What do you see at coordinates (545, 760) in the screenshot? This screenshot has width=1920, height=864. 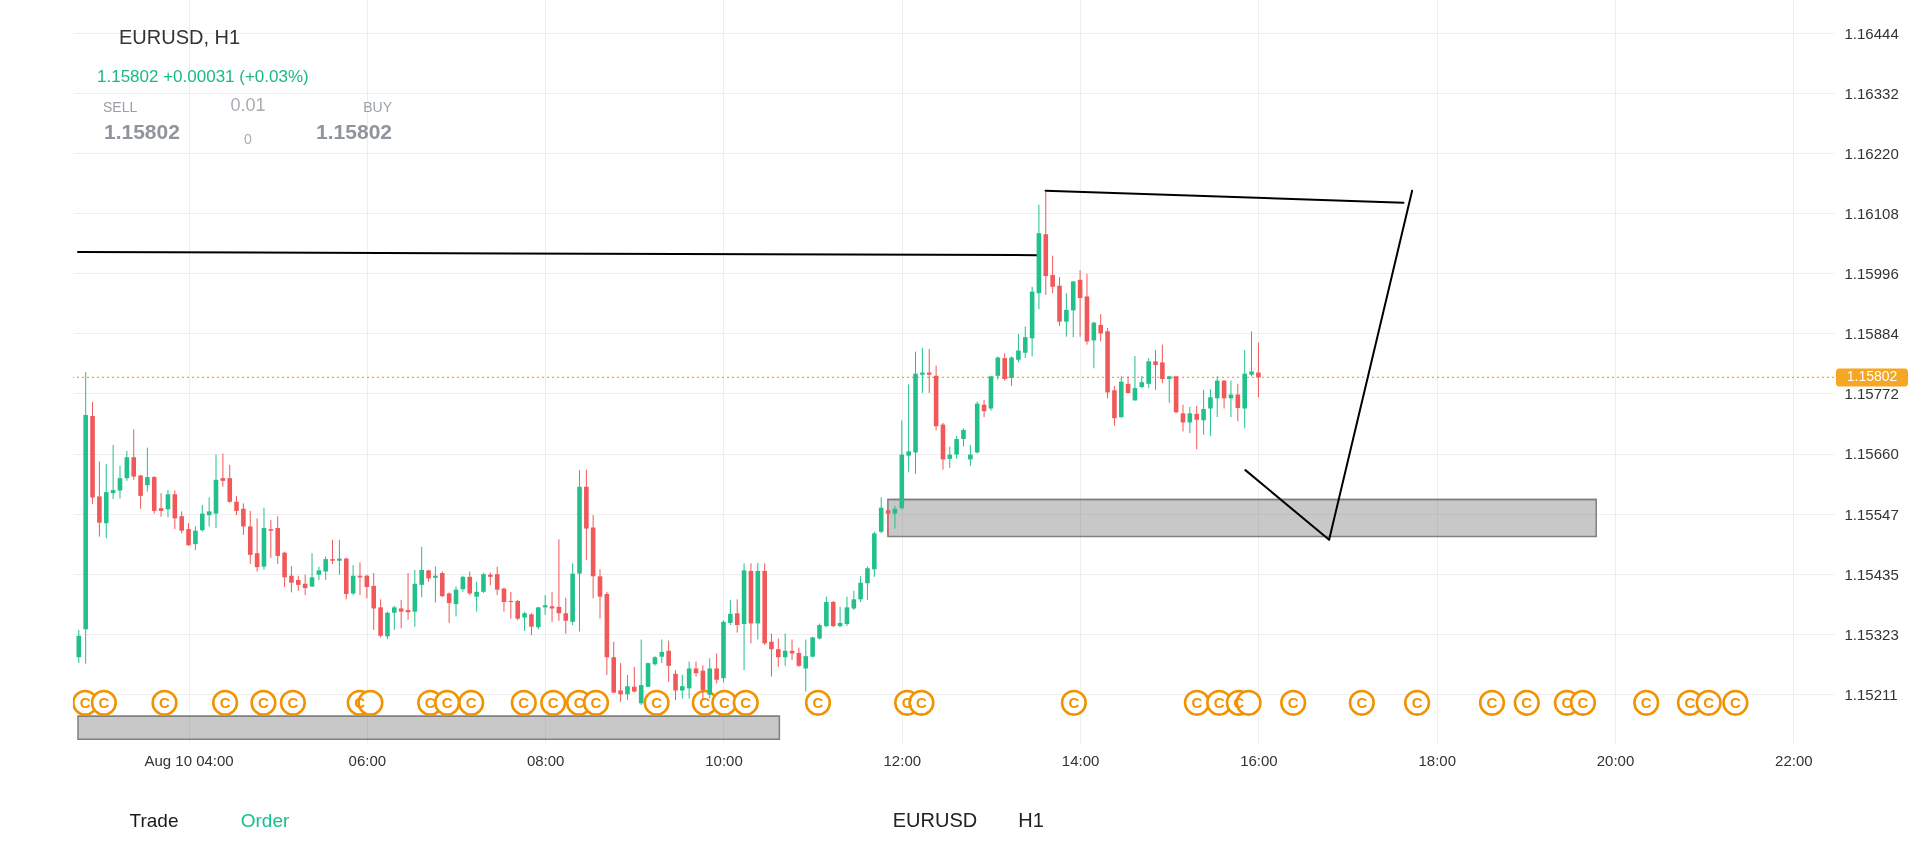 I see `x-tick-label: 08:00` at bounding box center [545, 760].